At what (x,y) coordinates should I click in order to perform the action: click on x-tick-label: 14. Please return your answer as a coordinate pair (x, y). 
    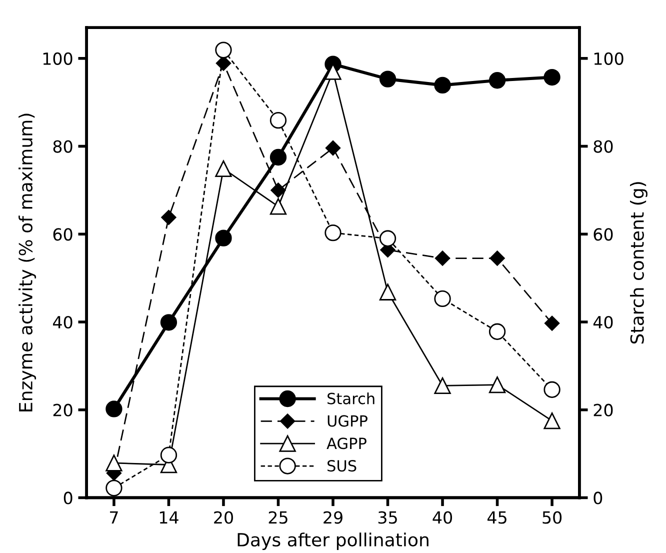
    Looking at the image, I should click on (169, 517).